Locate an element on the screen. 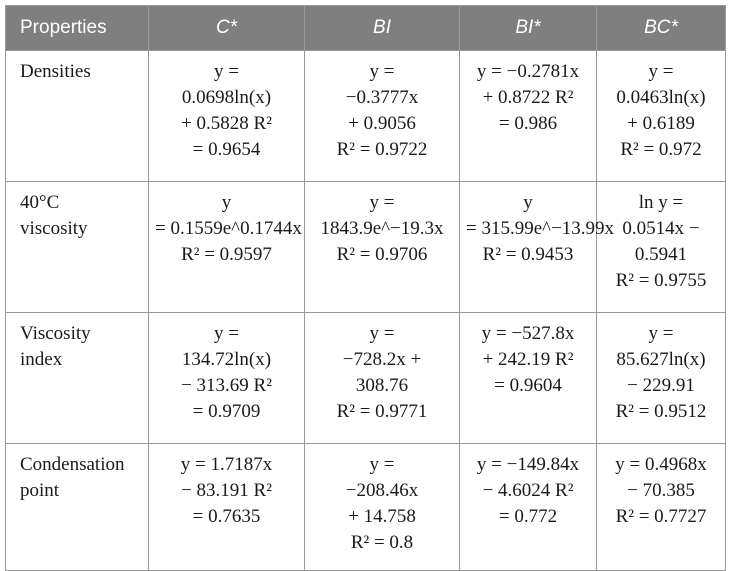 The height and width of the screenshot is (571, 731). equation-line: R² = 0.9512 is located at coordinates (661, 411).